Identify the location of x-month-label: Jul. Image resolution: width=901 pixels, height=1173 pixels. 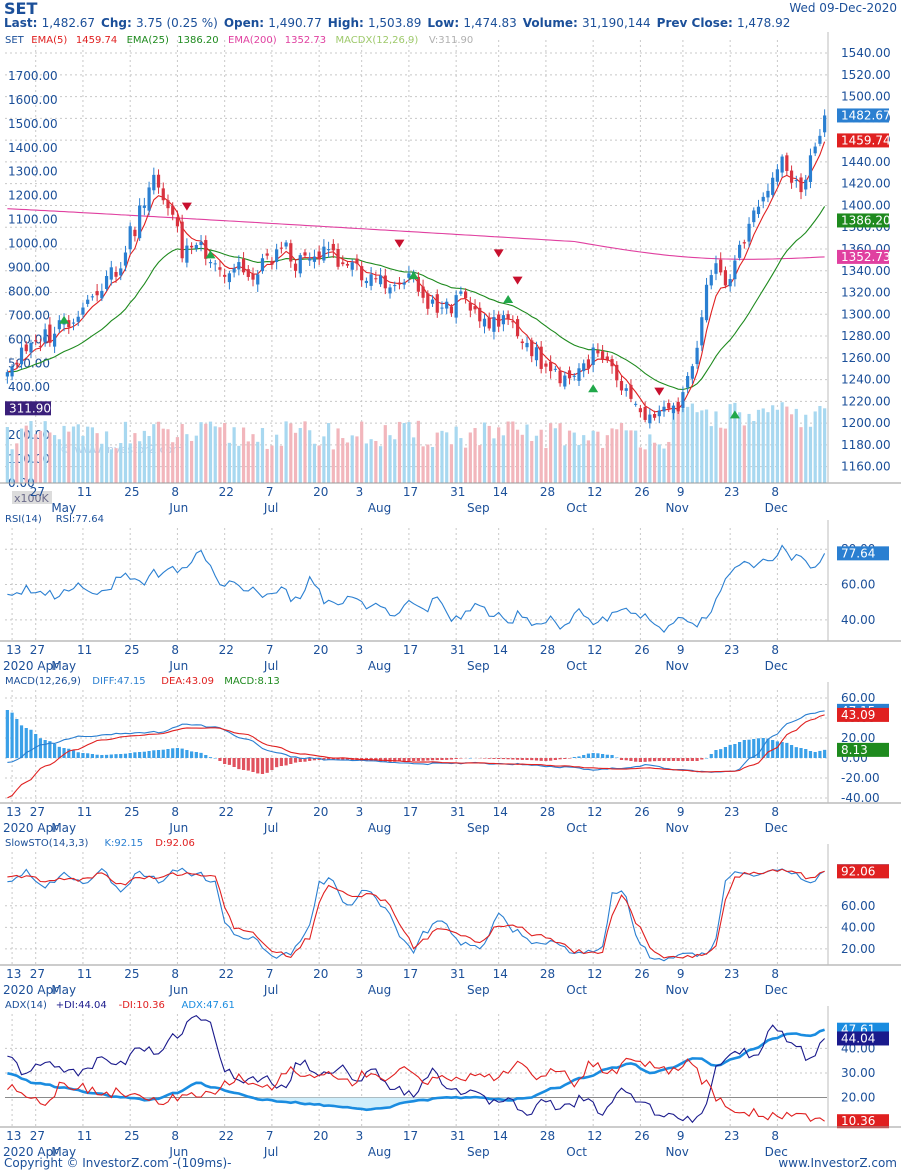
(270, 990).